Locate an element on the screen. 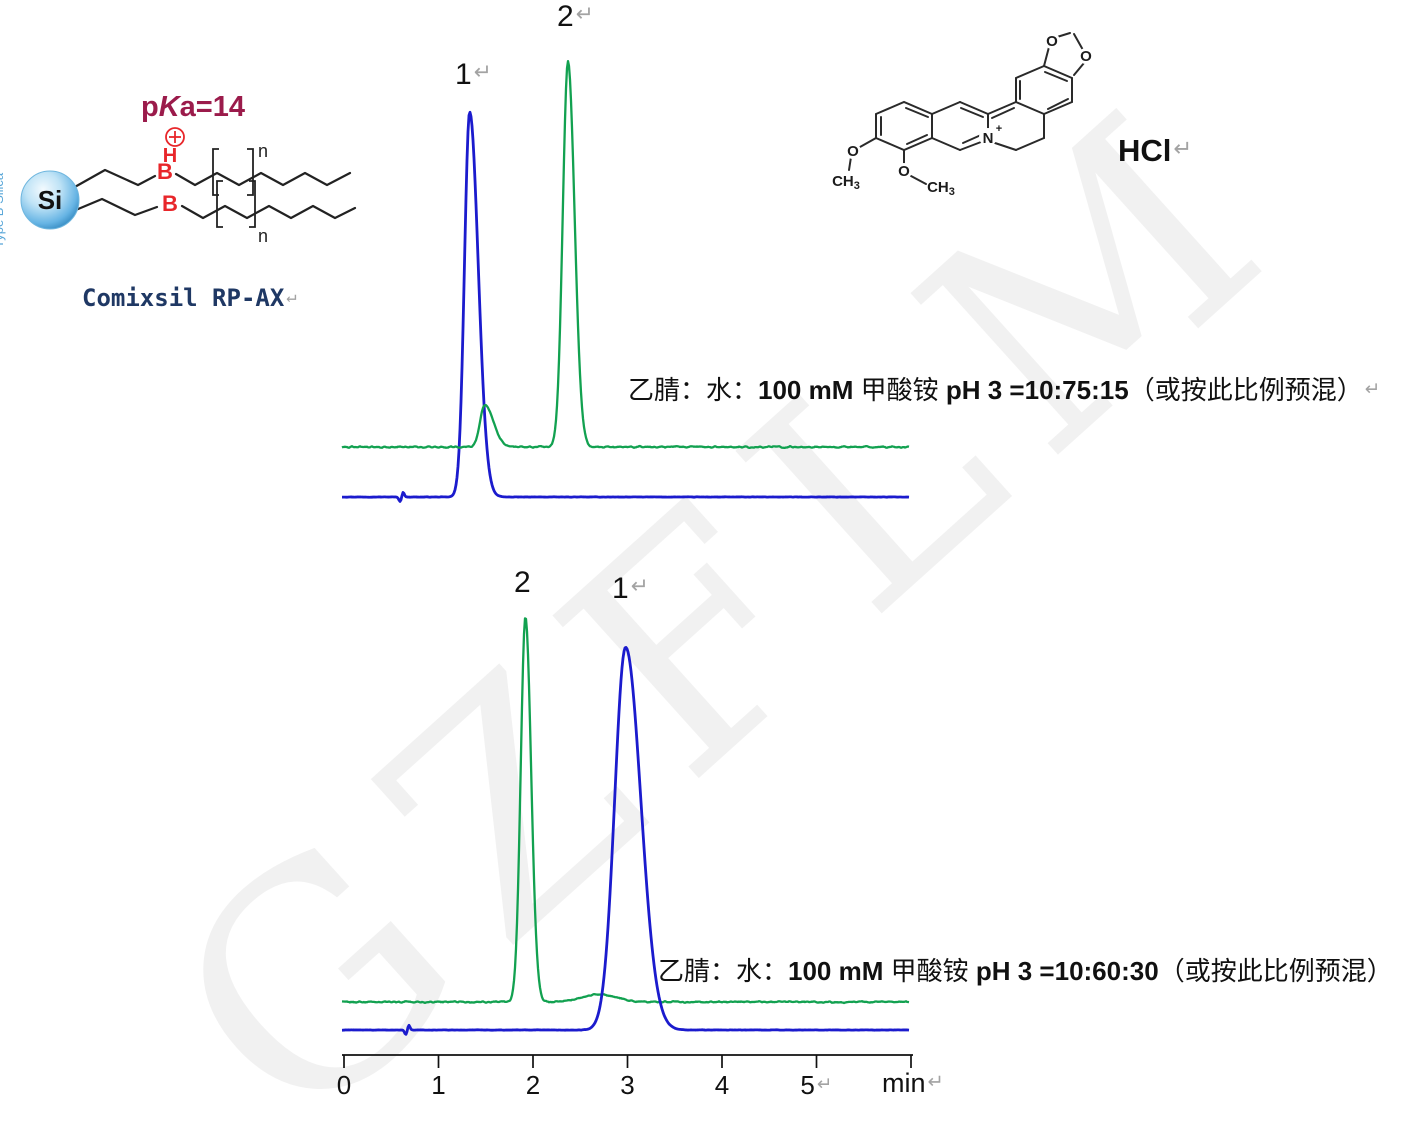  peak-label-top-1: 1↵ is located at coordinates (473, 74).